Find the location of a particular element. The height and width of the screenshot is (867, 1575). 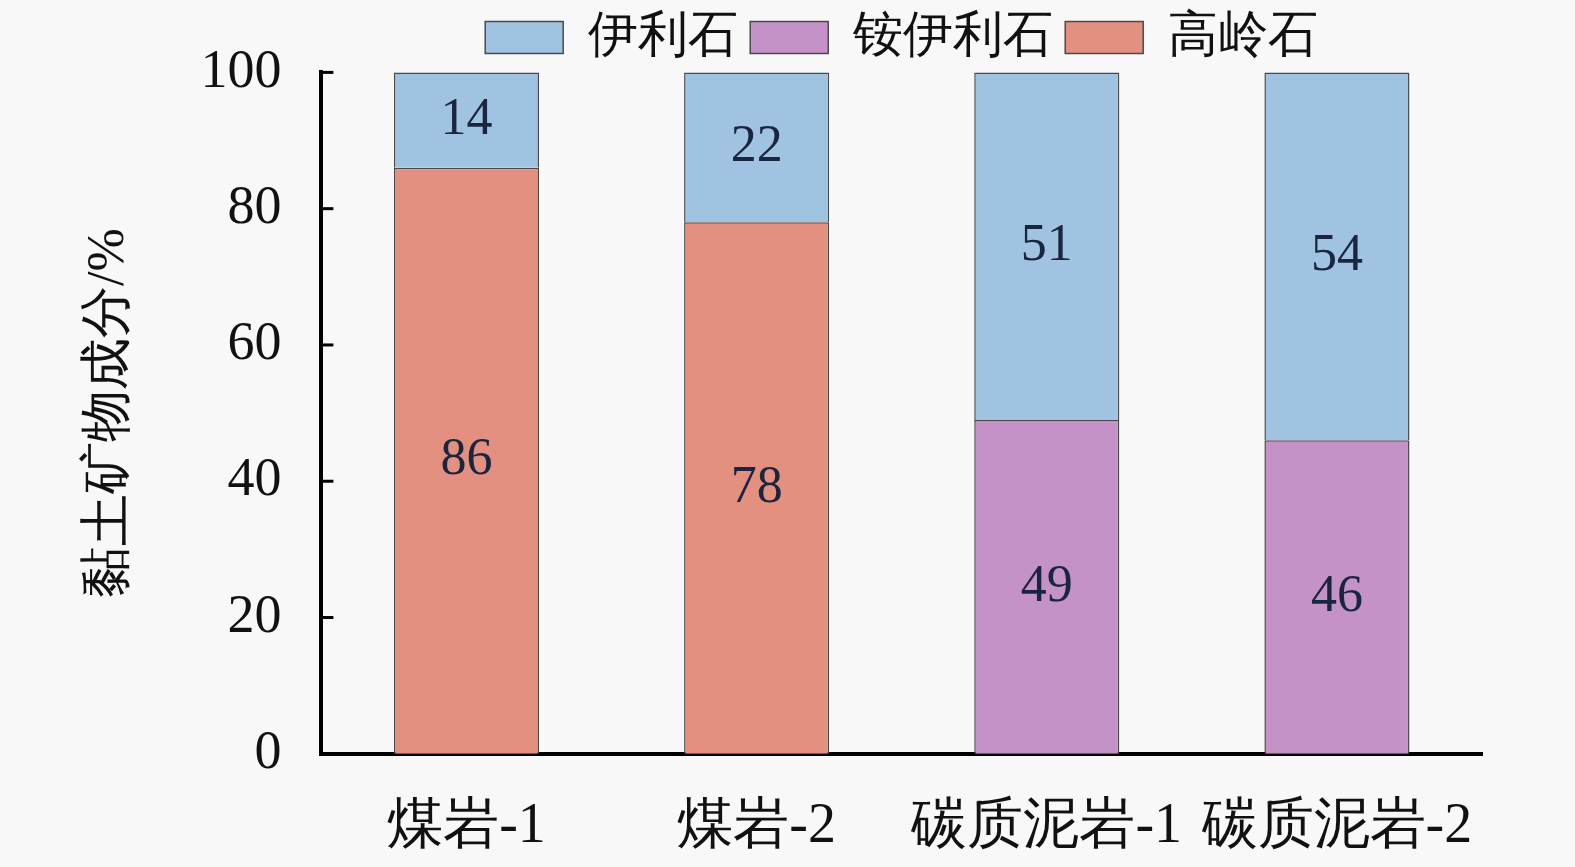

data-label: 14 is located at coordinates (466, 116).